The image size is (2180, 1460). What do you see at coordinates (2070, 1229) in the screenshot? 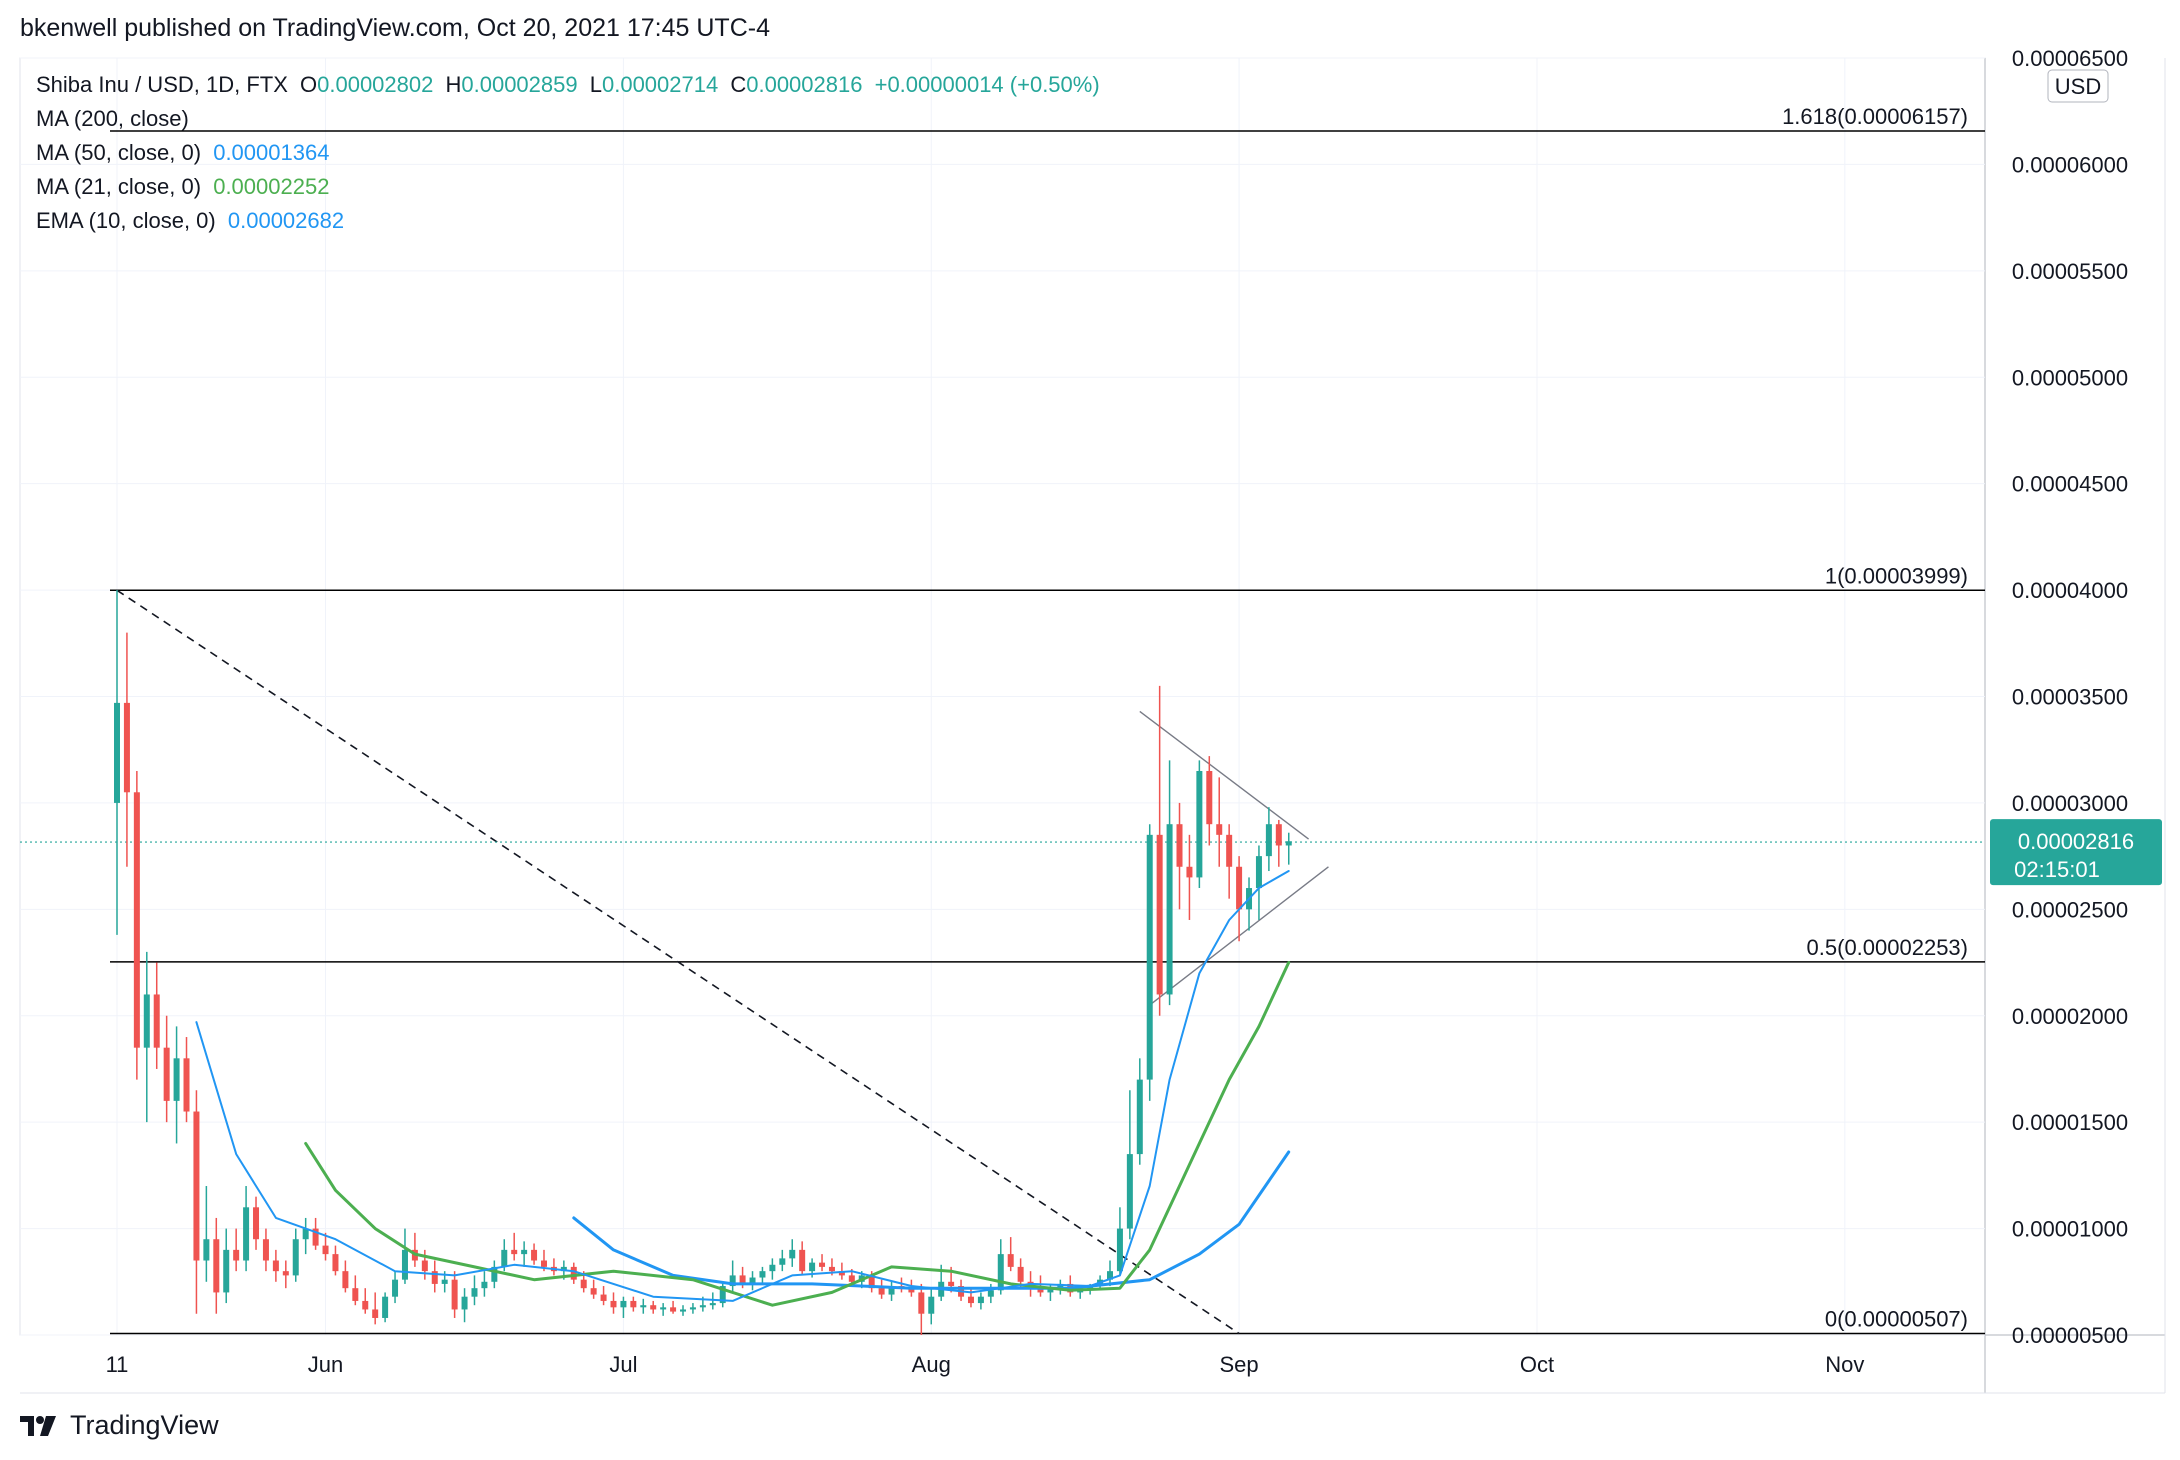
I see `y-tick-label: 0.00001000` at bounding box center [2070, 1229].